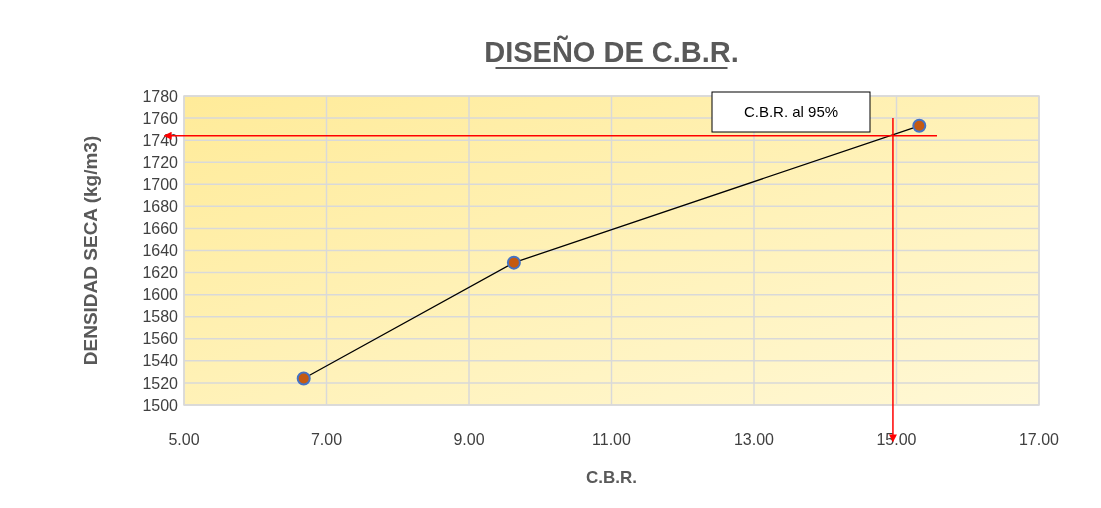  What do you see at coordinates (611, 477) in the screenshot?
I see `x-axis-title: C.B.R.` at bounding box center [611, 477].